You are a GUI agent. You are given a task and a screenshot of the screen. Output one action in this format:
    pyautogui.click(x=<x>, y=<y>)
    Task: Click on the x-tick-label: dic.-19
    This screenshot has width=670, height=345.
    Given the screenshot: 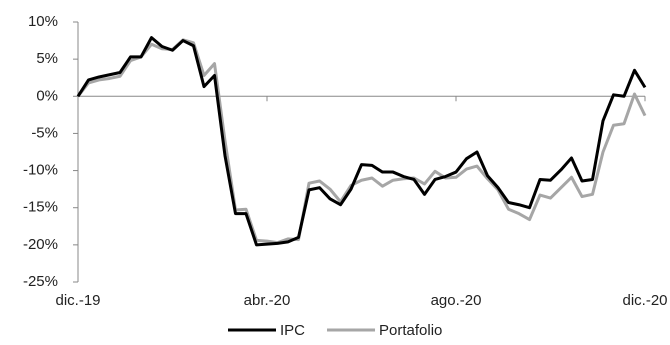 What is the action you would take?
    pyautogui.click(x=77, y=300)
    